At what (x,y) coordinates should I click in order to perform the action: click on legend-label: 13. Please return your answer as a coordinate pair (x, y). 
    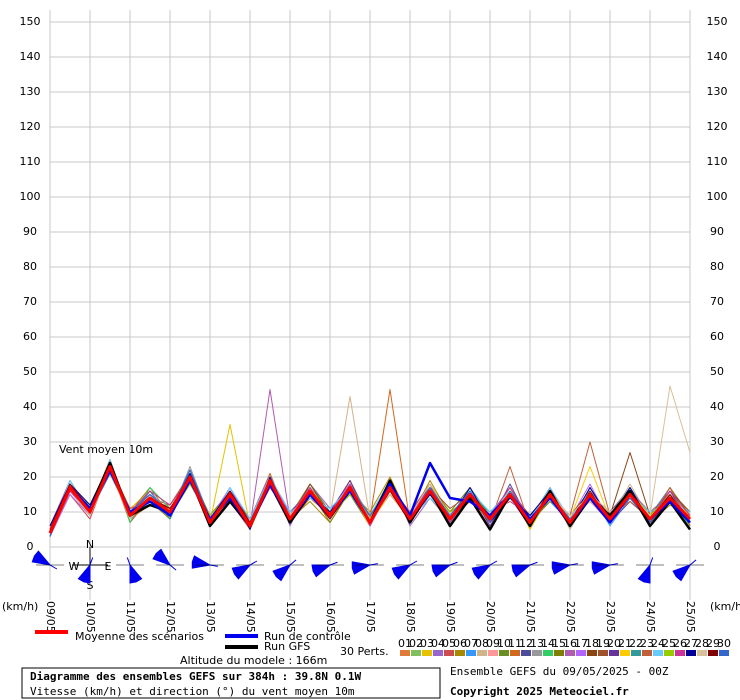
    Looking at the image, I should click on (537, 643).